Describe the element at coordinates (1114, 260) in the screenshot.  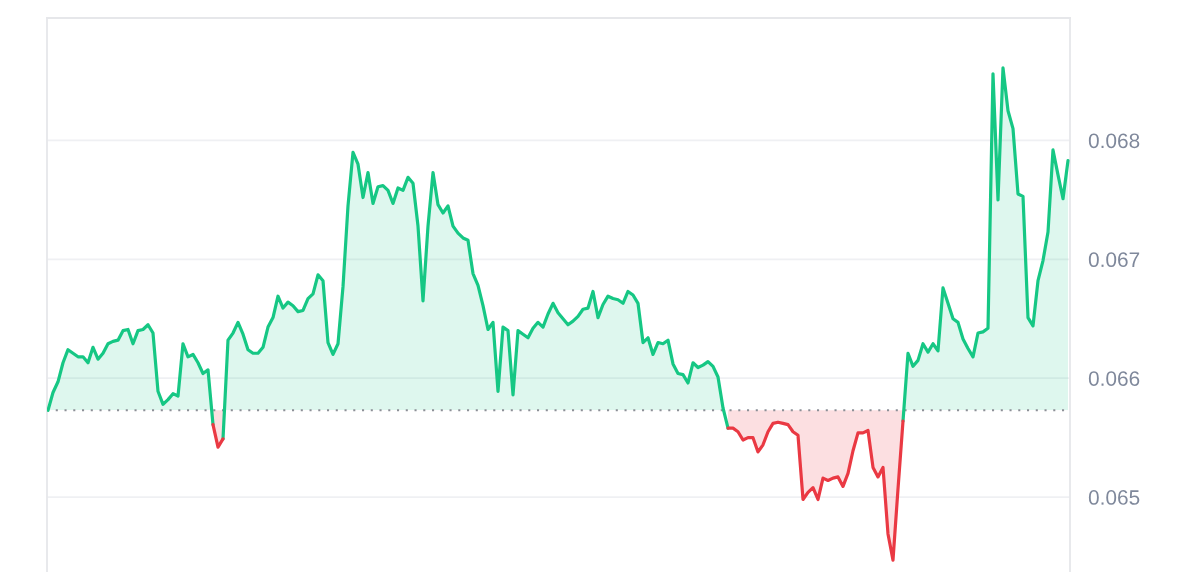
I see `y-tick-label: 0.067` at that location.